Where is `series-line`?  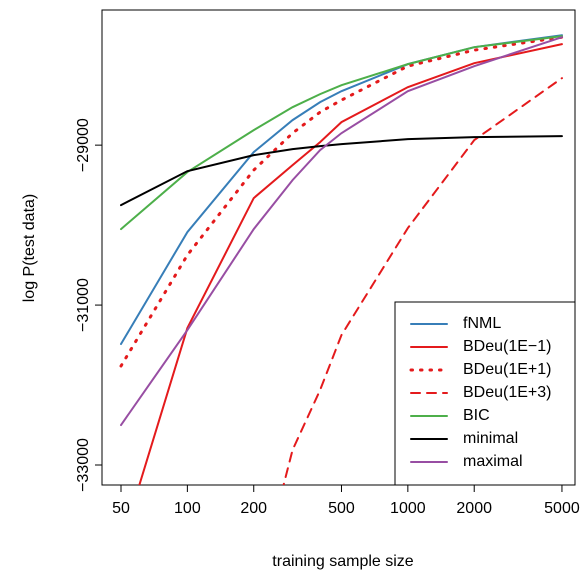 series-line is located at coordinates (341, 171).